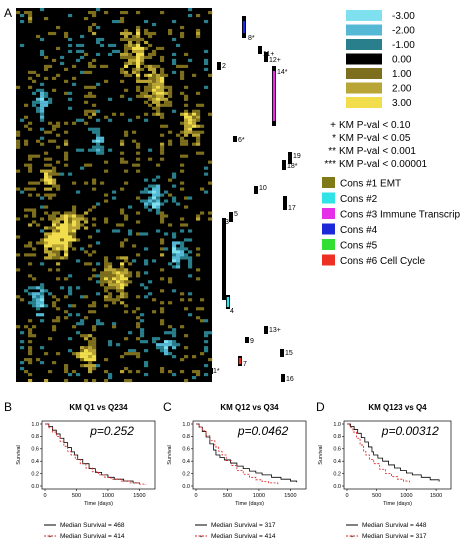 The image size is (460, 550). Describe the element at coordinates (292, 166) in the screenshot. I see `cluster-label: 18*` at that location.